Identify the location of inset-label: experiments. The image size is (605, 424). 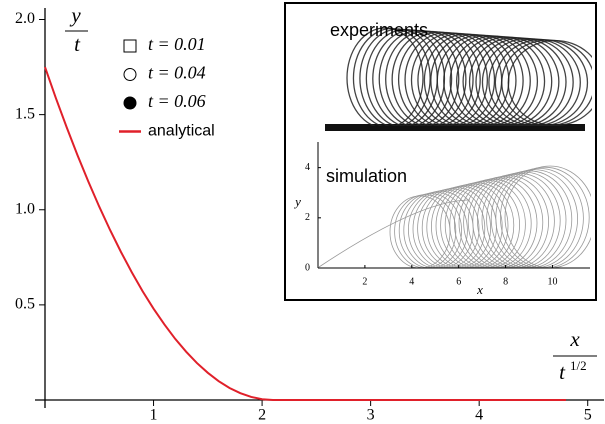
(379, 30).